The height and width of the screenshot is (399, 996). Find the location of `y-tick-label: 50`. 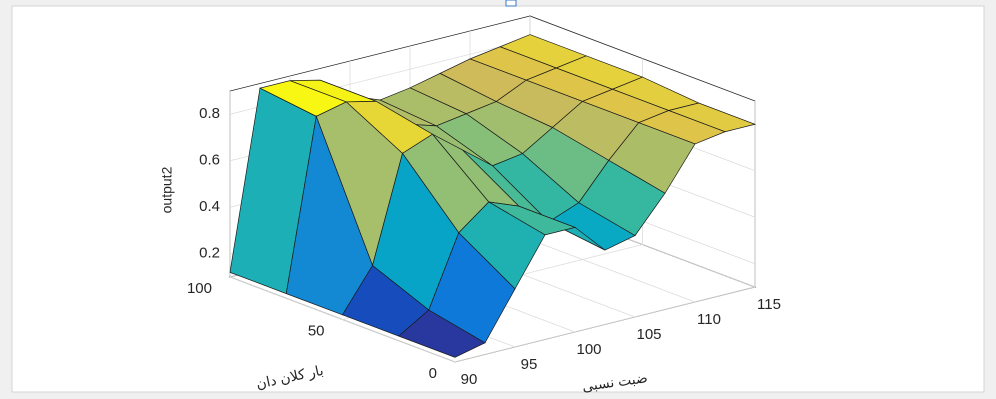

y-tick-label: 50 is located at coordinates (316, 330).